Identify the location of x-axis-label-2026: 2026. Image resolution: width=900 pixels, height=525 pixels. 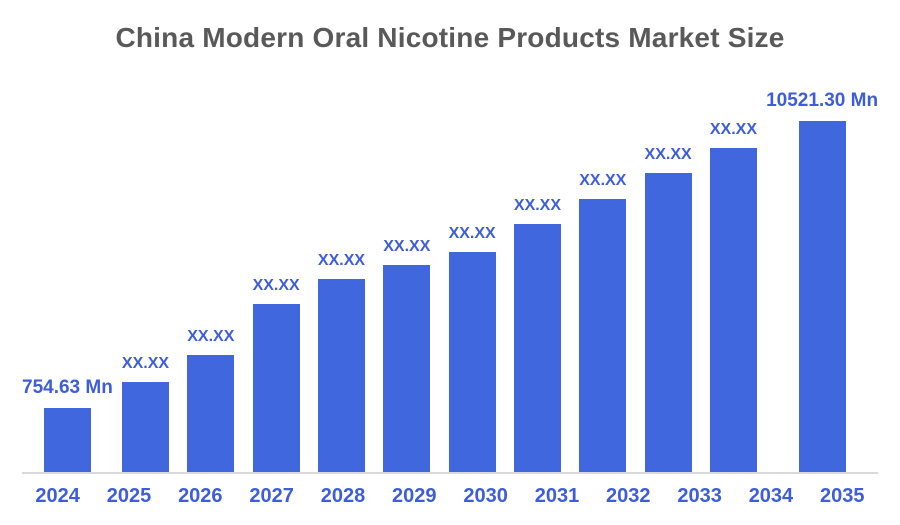
(200, 496).